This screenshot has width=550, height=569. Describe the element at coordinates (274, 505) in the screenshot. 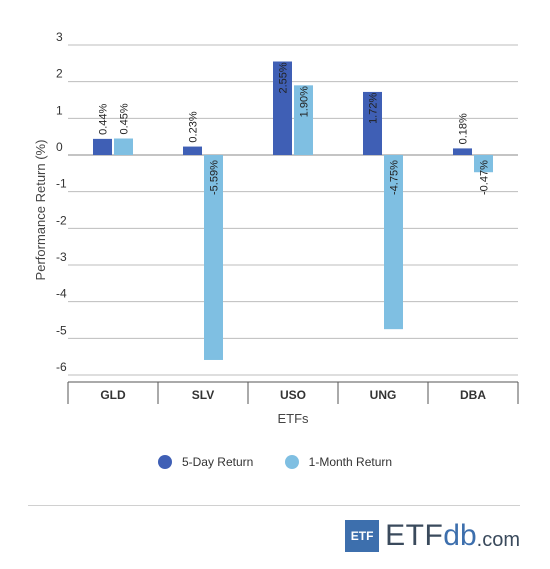

I see `footer-divider` at that location.